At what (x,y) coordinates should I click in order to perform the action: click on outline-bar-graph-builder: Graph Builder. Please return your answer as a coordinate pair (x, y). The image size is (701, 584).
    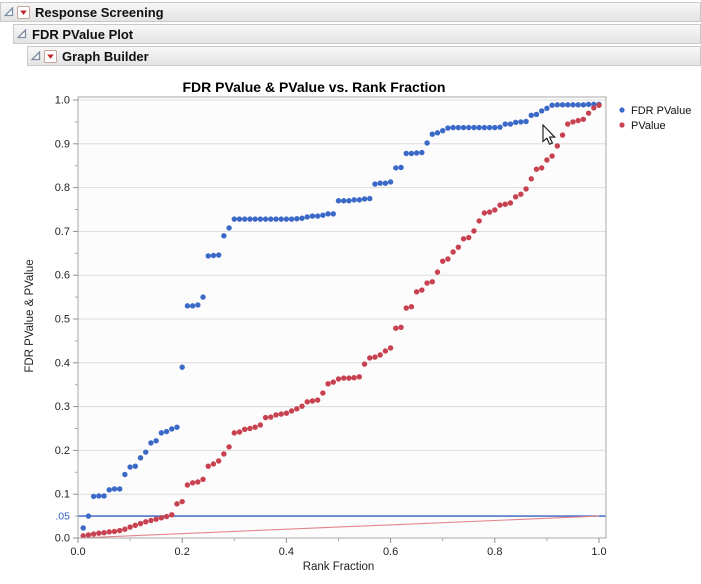
    Looking at the image, I should click on (364, 56).